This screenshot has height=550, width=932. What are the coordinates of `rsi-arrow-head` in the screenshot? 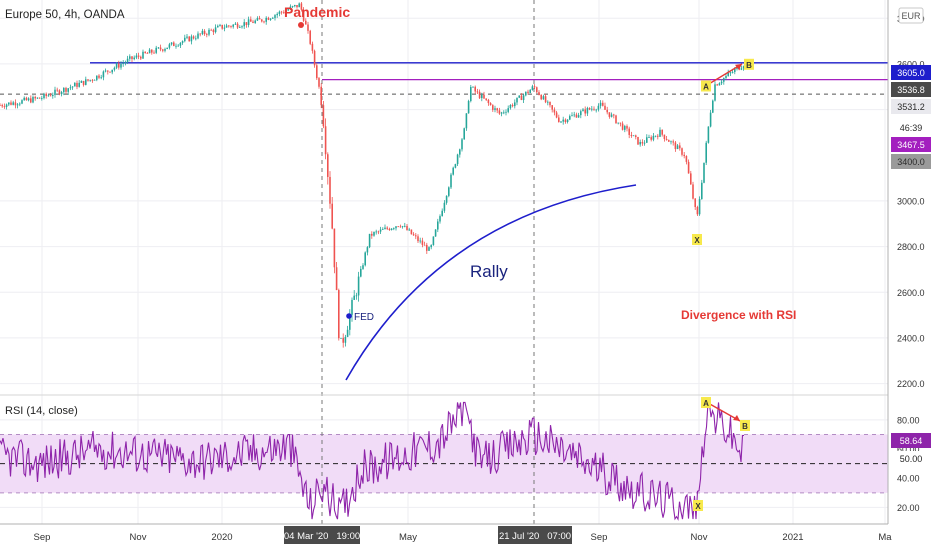 It's located at (736, 418).